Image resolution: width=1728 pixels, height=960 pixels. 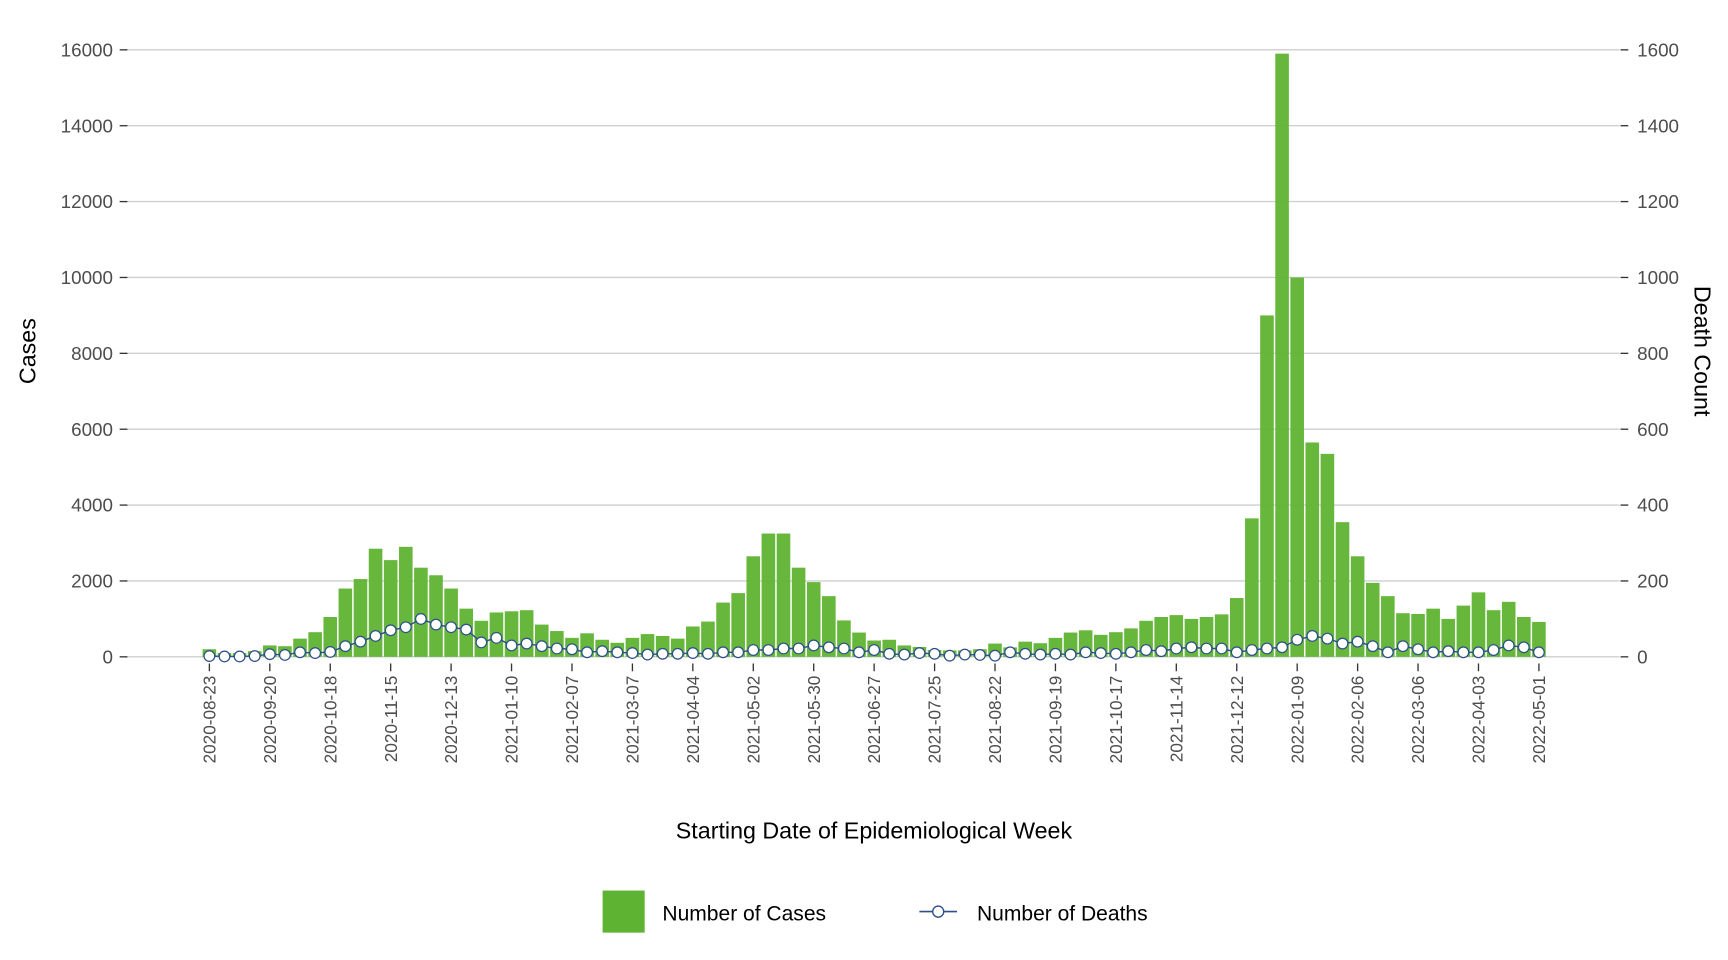 I want to click on y-tick-label: 4000, so click(x=92, y=505).